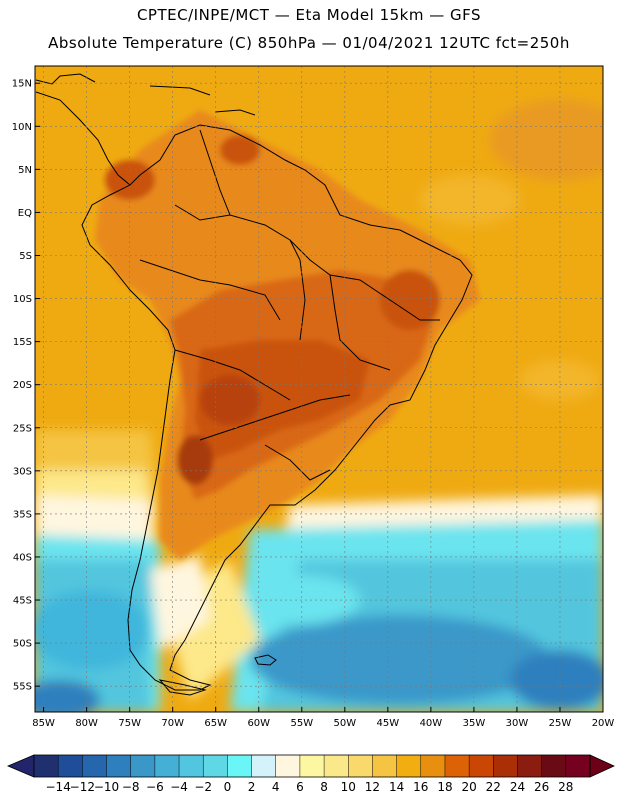 This screenshot has height=800, width=618. Describe the element at coordinates (25, 256) in the screenshot. I see `lat-label: 5S` at that location.